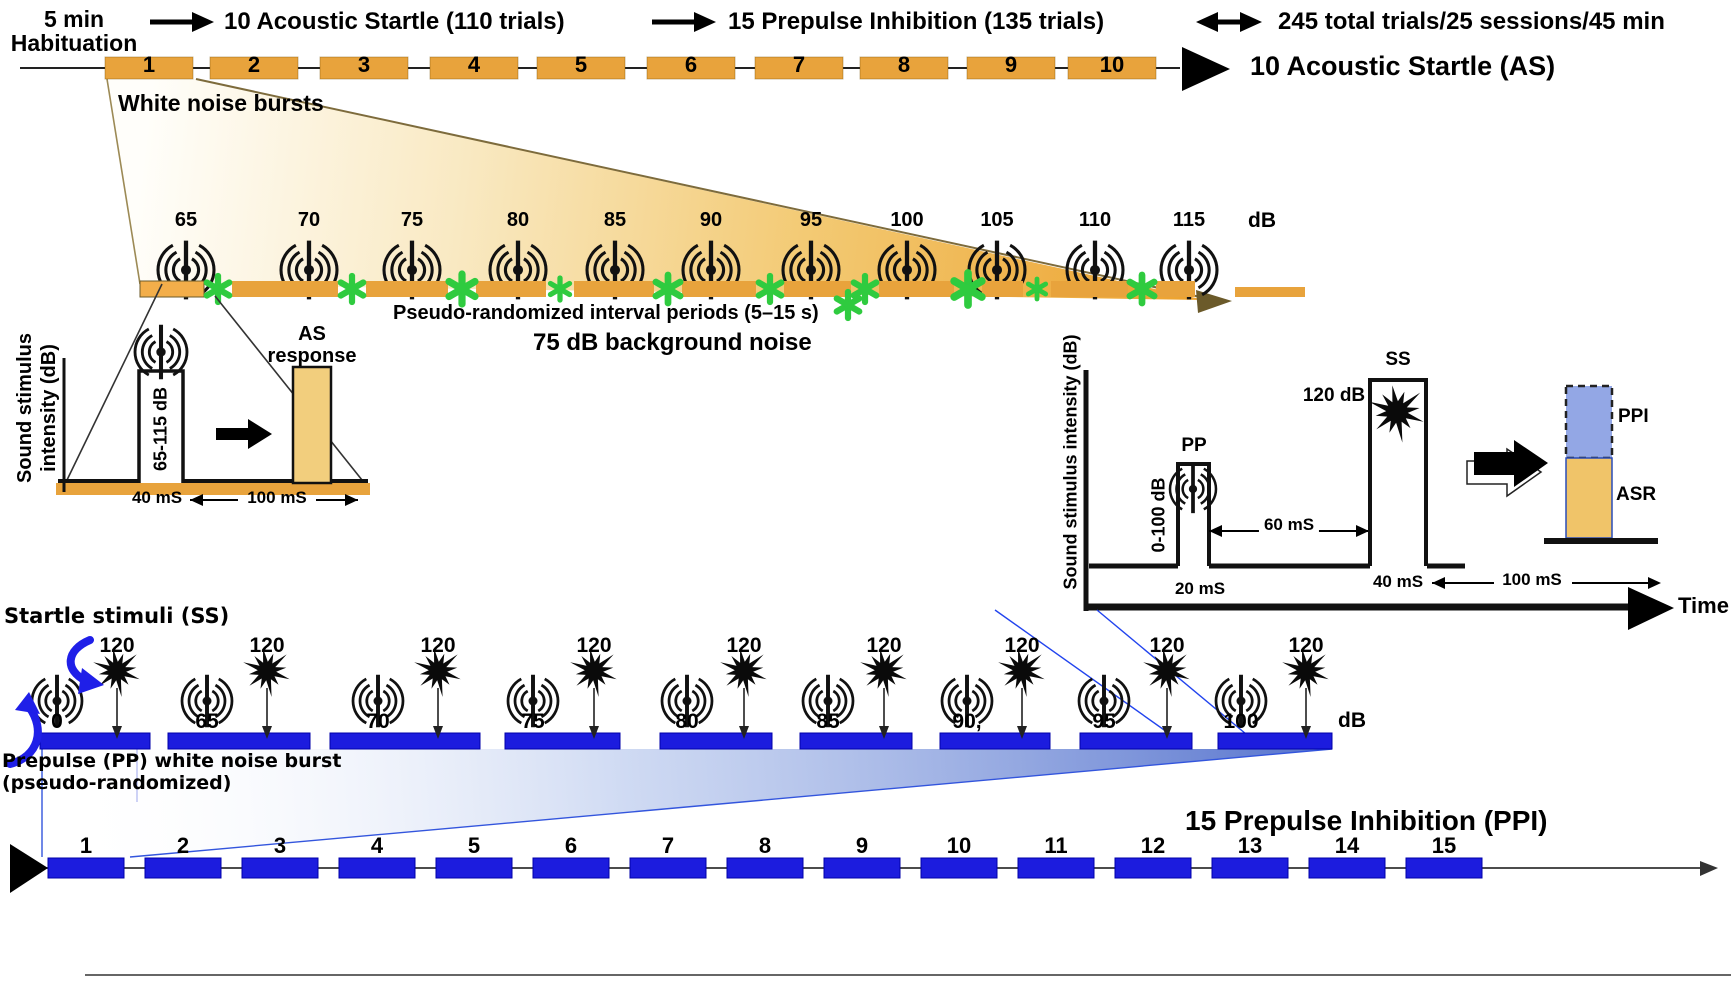 The width and height of the screenshot is (1732, 981). What do you see at coordinates (1241, 721) in the screenshot?
I see `prepulse-db-label: 100` at bounding box center [1241, 721].